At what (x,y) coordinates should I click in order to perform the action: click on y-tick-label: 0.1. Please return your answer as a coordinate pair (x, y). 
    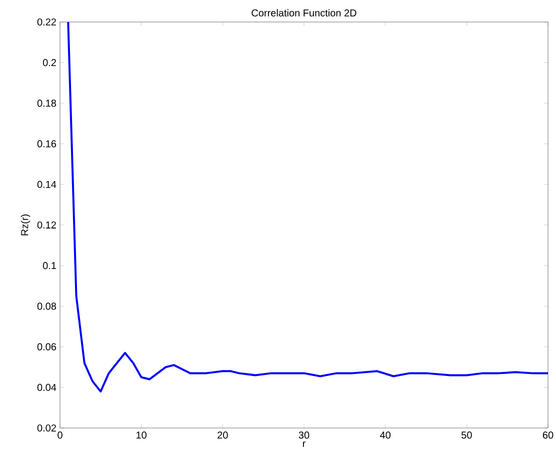
    Looking at the image, I should click on (49, 266).